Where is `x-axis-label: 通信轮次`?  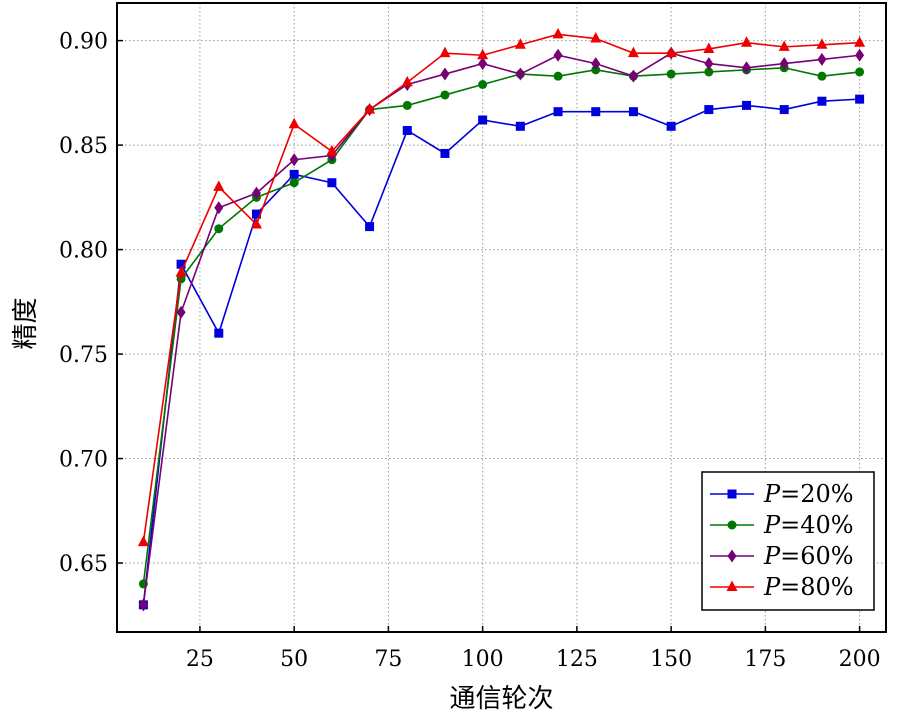
x-axis-label: 通信轮次 is located at coordinates (501, 699).